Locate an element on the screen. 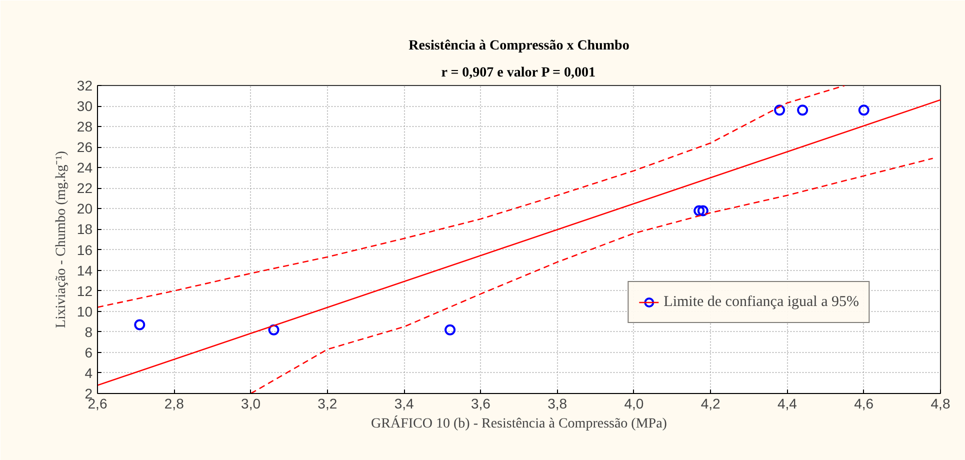  y-tick-label: 28 is located at coordinates (84, 126).